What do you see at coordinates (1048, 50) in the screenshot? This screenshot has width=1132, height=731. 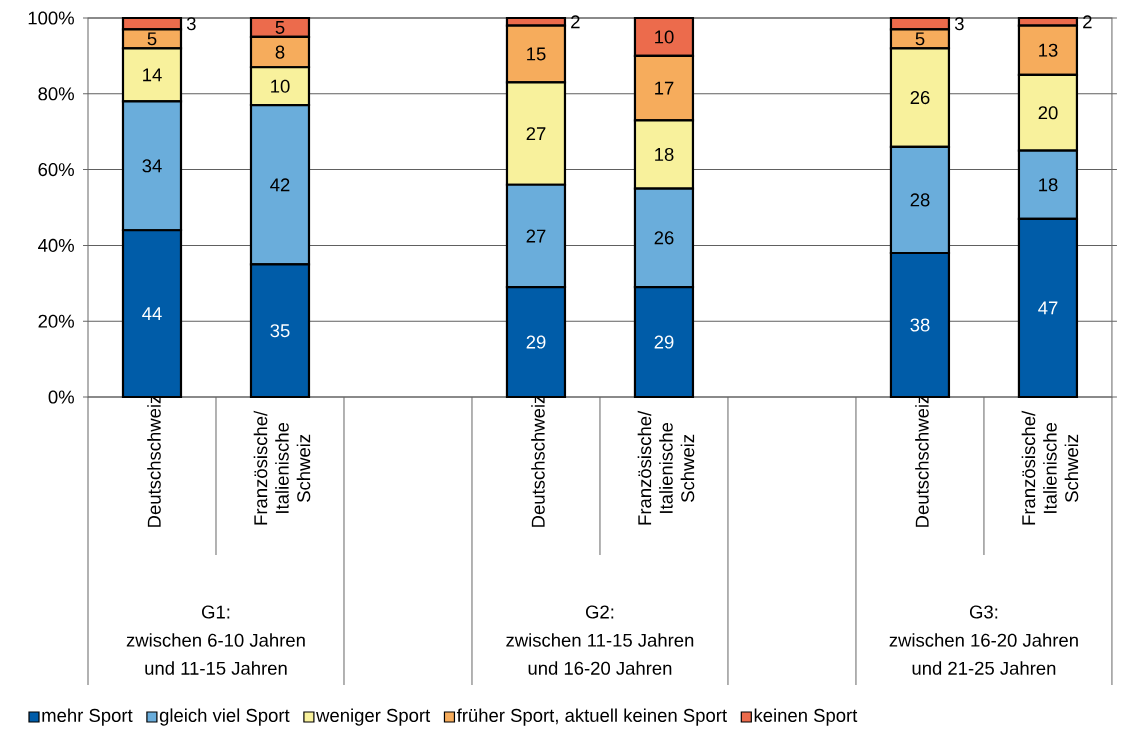 I see `data-label: 13` at bounding box center [1048, 50].